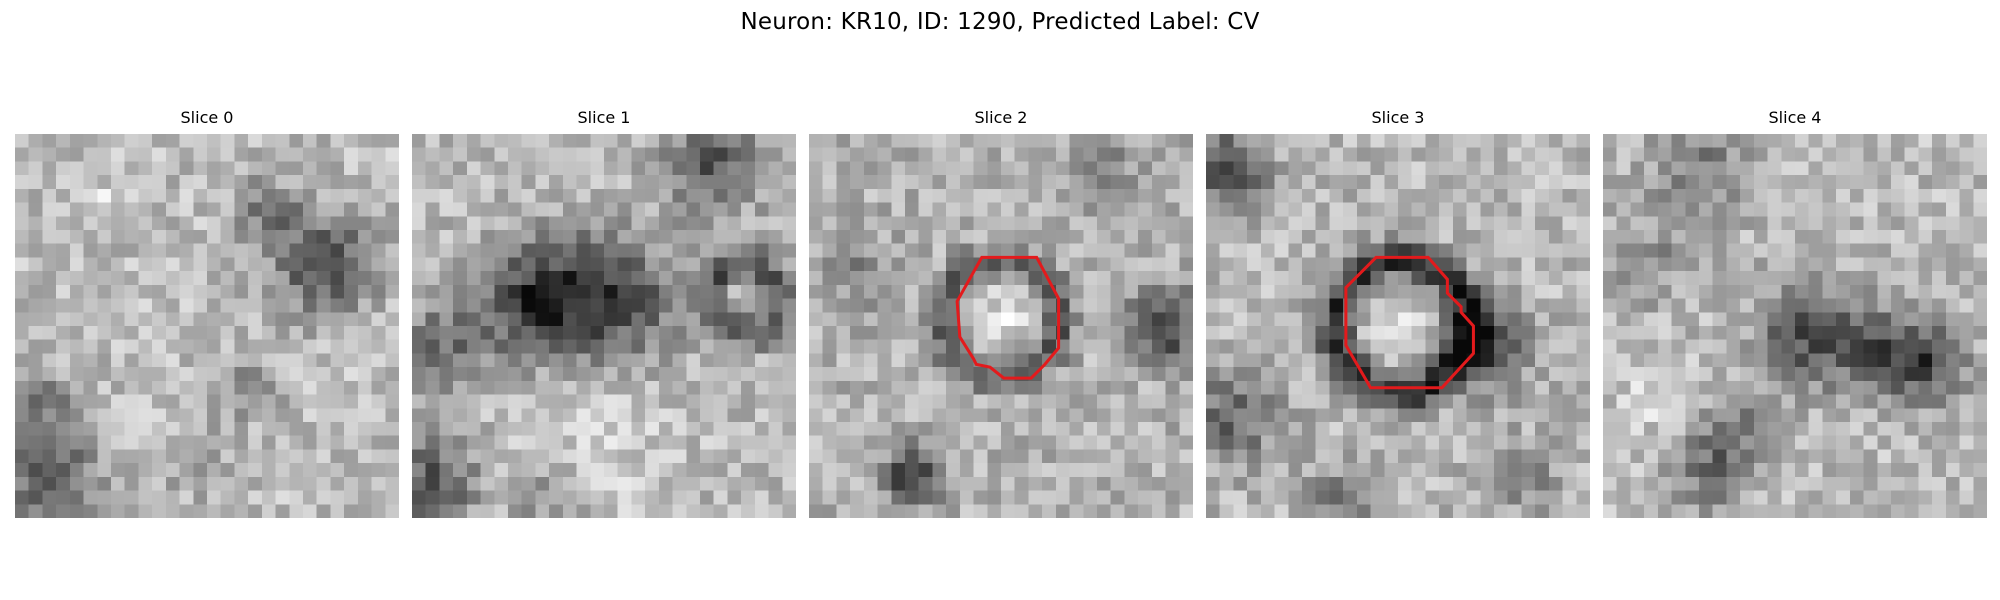 The height and width of the screenshot is (600, 2000). What do you see at coordinates (1795, 117) in the screenshot?
I see `slice-title: Slice 4` at bounding box center [1795, 117].